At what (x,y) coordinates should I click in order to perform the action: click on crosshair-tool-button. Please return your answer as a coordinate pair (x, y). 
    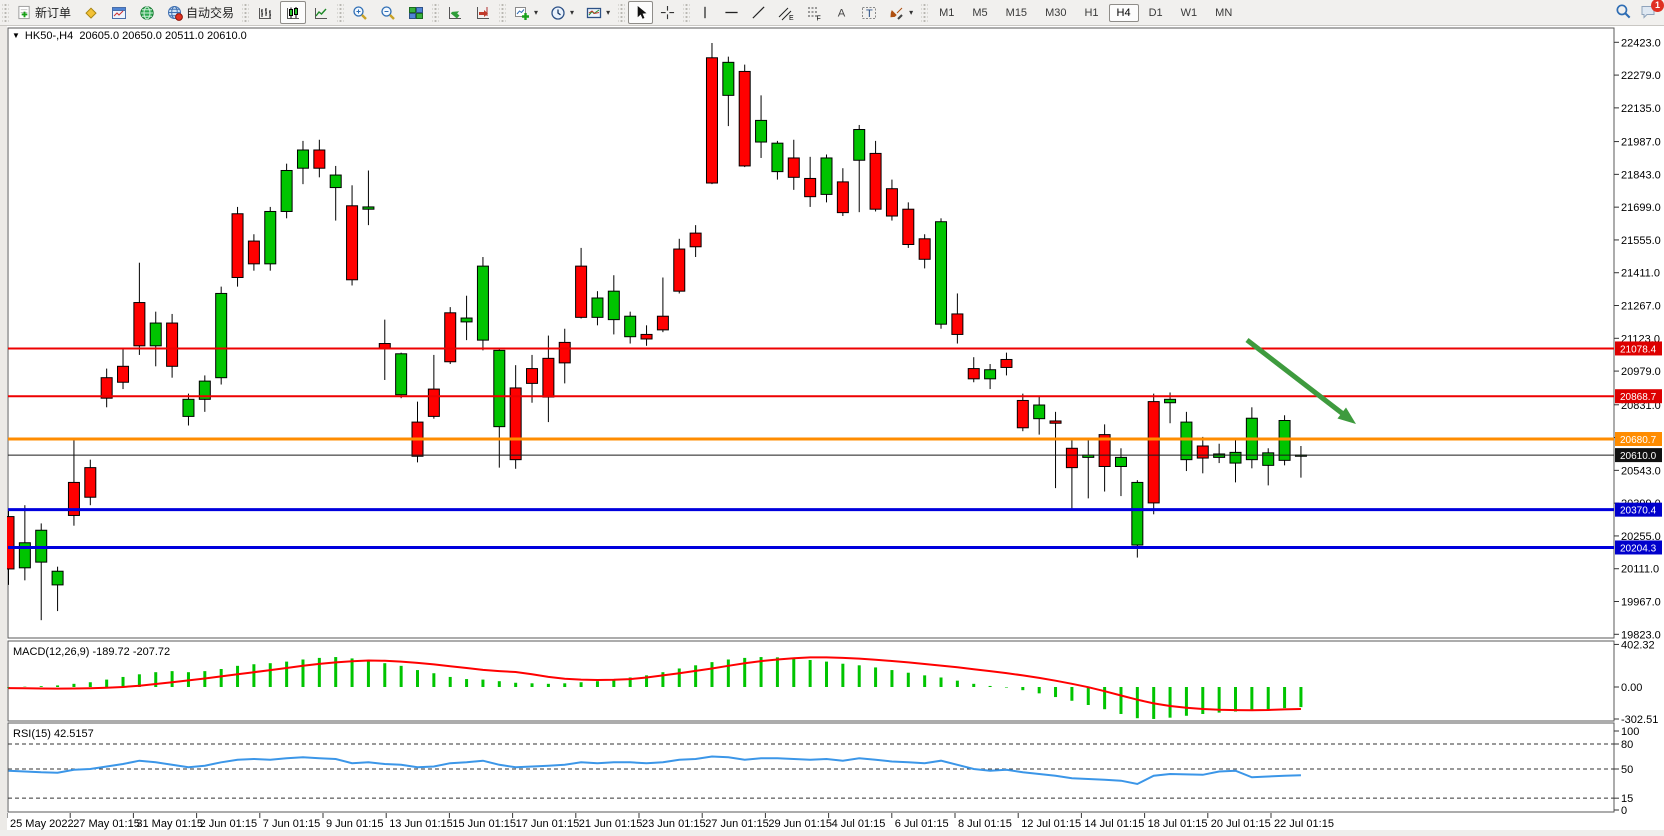
    Looking at the image, I should click on (667, 12).